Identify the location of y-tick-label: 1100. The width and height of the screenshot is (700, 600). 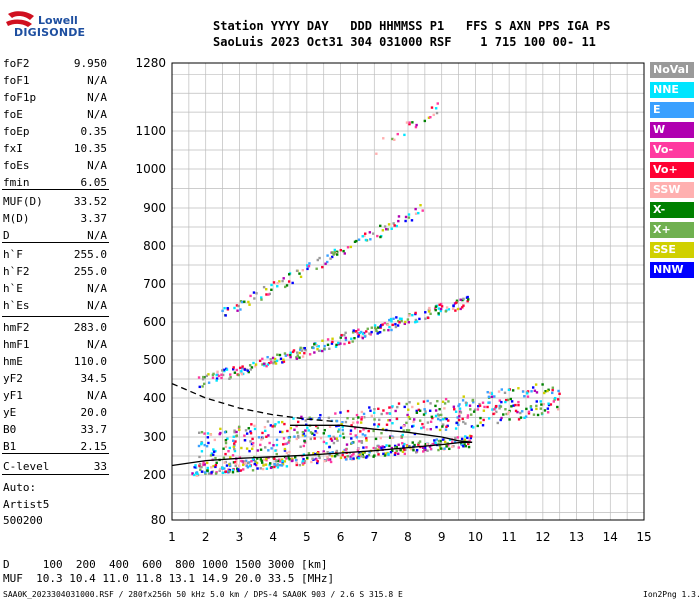
(150, 131).